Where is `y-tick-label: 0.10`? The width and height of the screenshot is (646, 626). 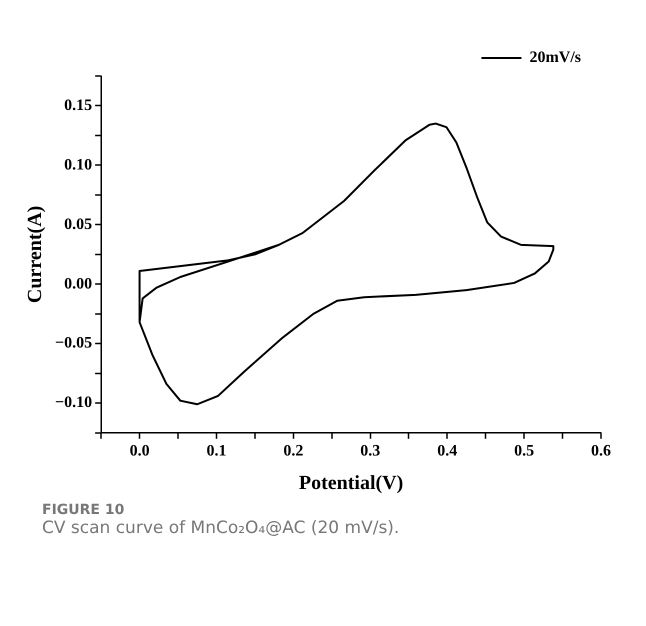 y-tick-label: 0.10 is located at coordinates (78, 165).